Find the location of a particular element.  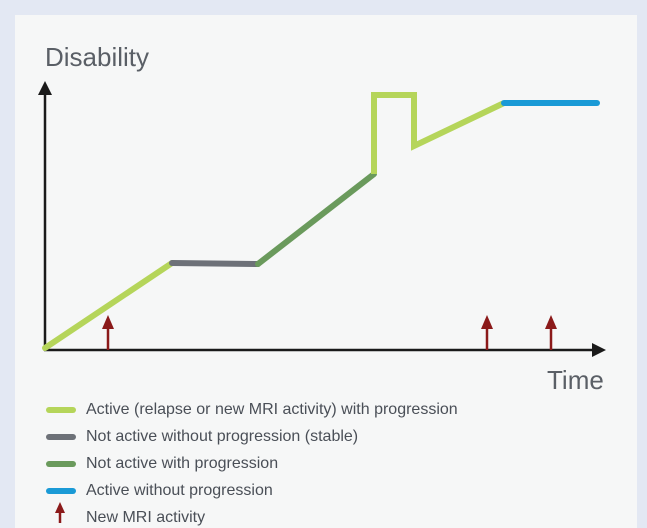

legend-label: Not active with progression is located at coordinates (182, 463).